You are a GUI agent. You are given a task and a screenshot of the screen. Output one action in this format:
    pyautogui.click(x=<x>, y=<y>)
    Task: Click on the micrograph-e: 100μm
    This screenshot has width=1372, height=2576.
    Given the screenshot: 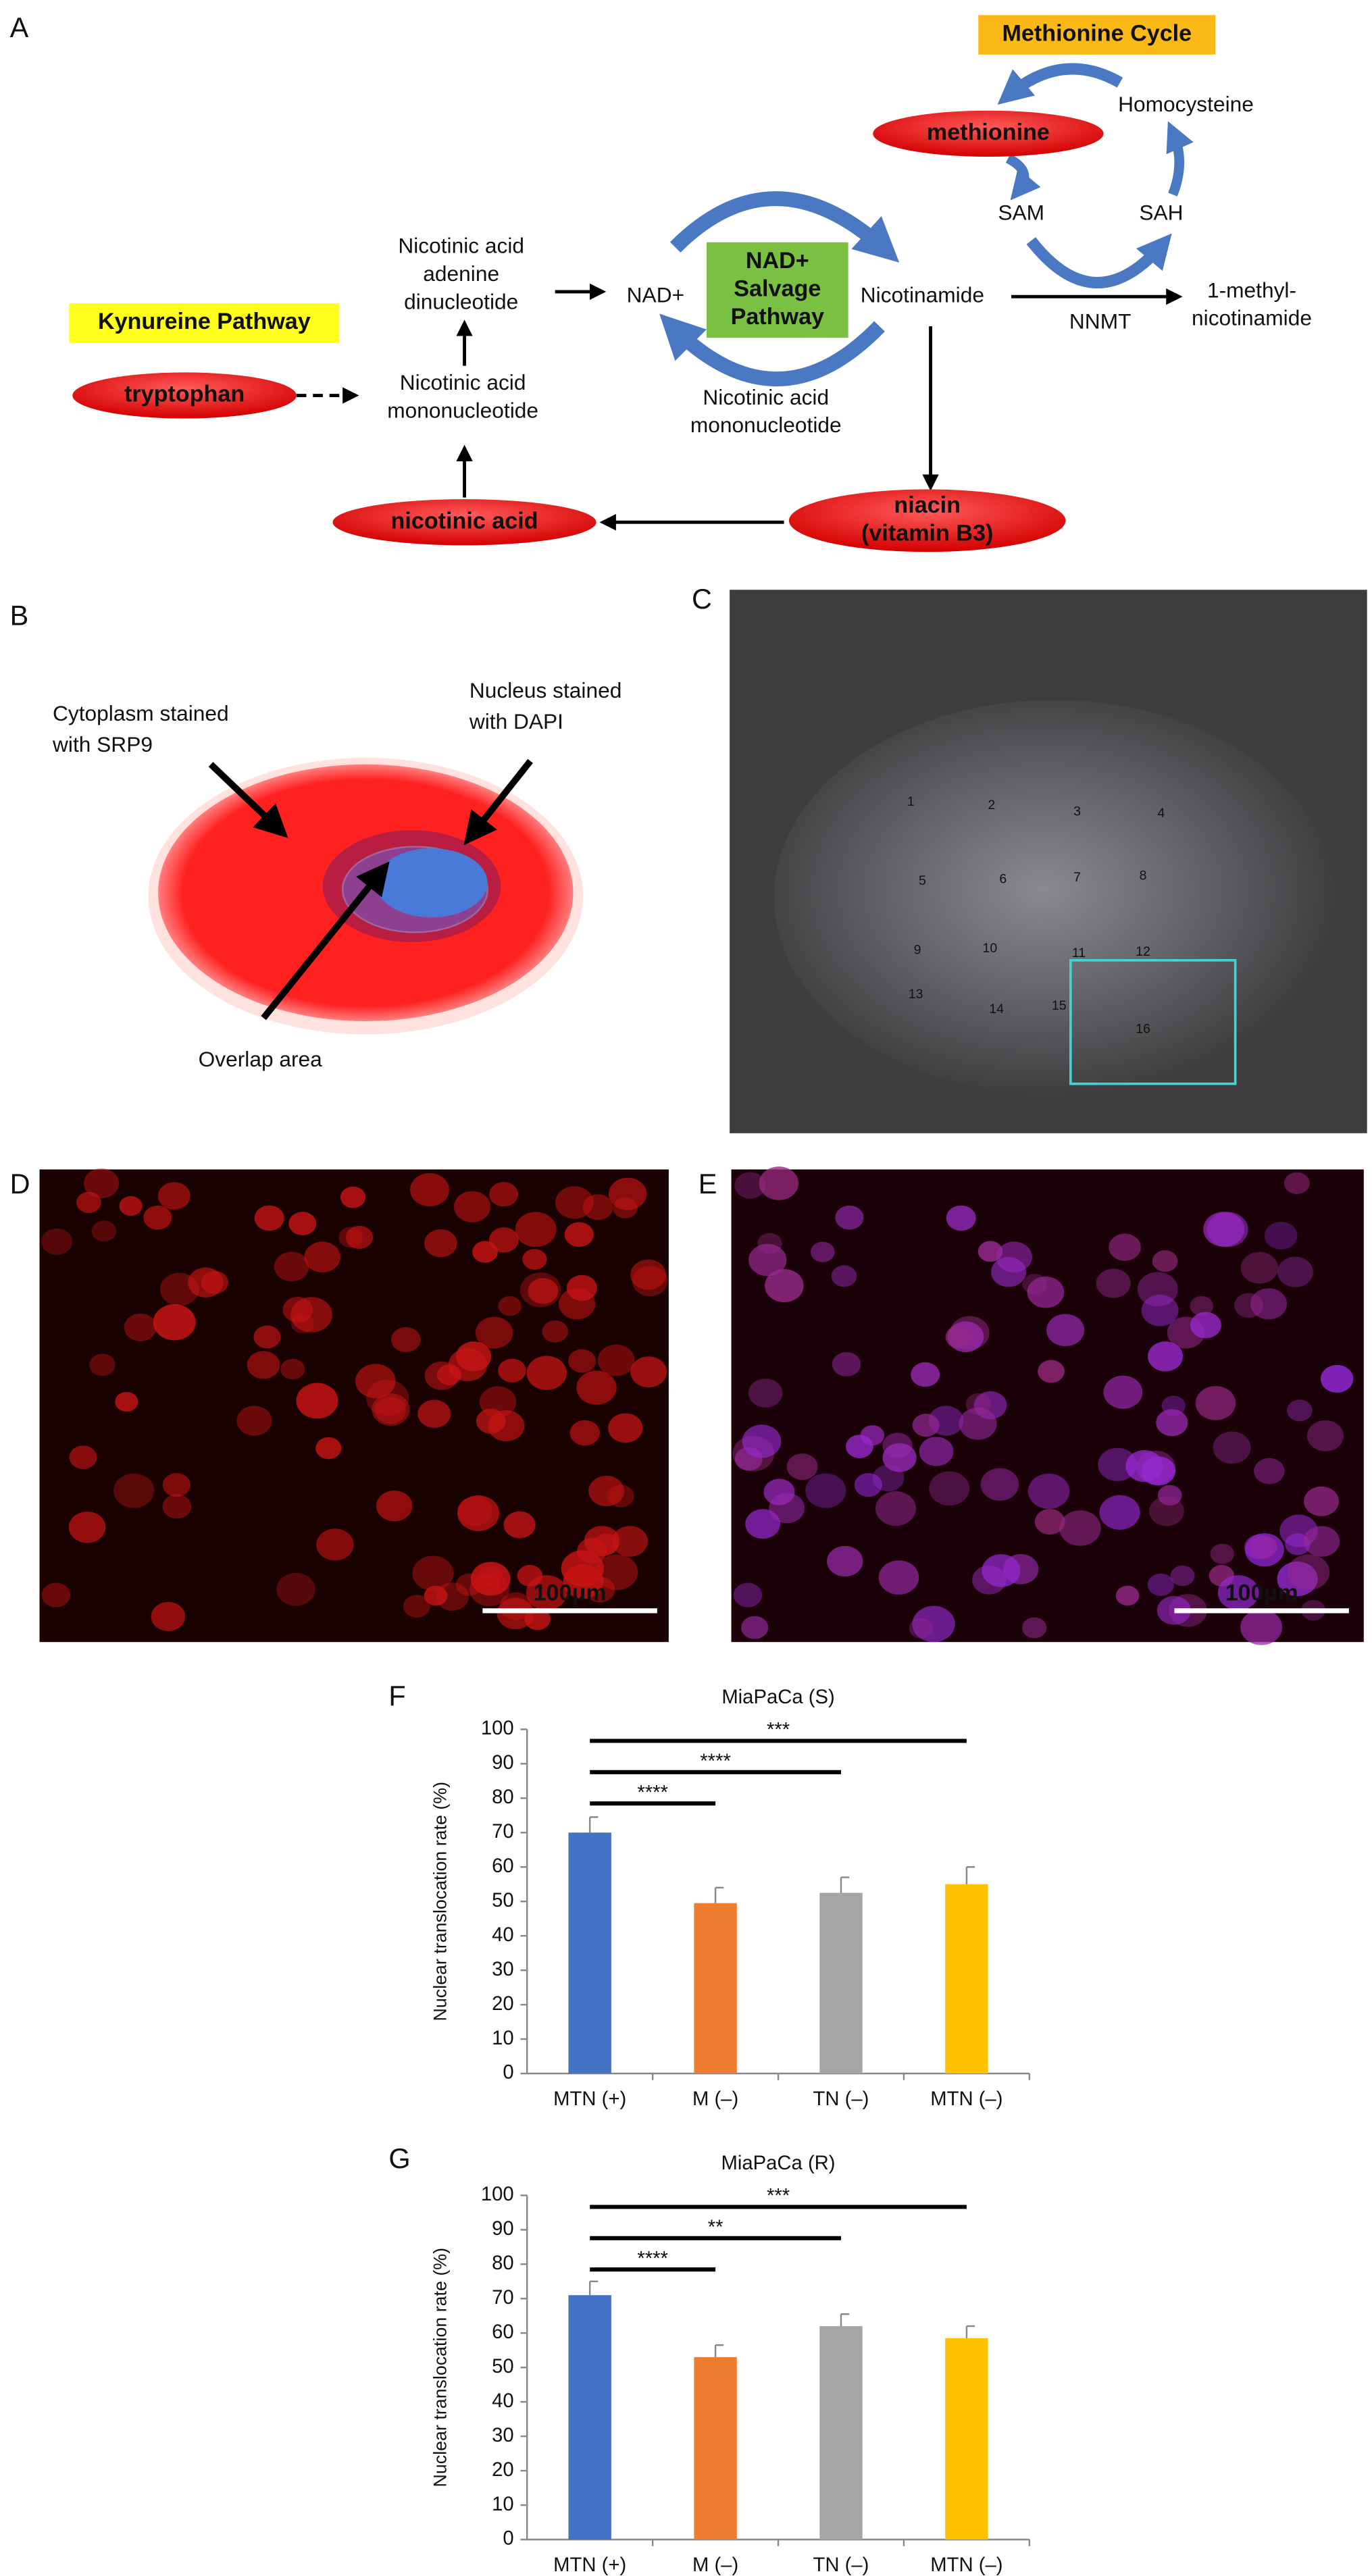 What is the action you would take?
    pyautogui.click(x=1047, y=1405)
    